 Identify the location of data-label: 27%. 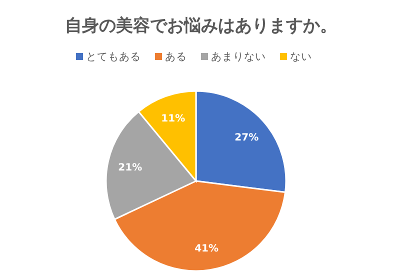
(246, 138).